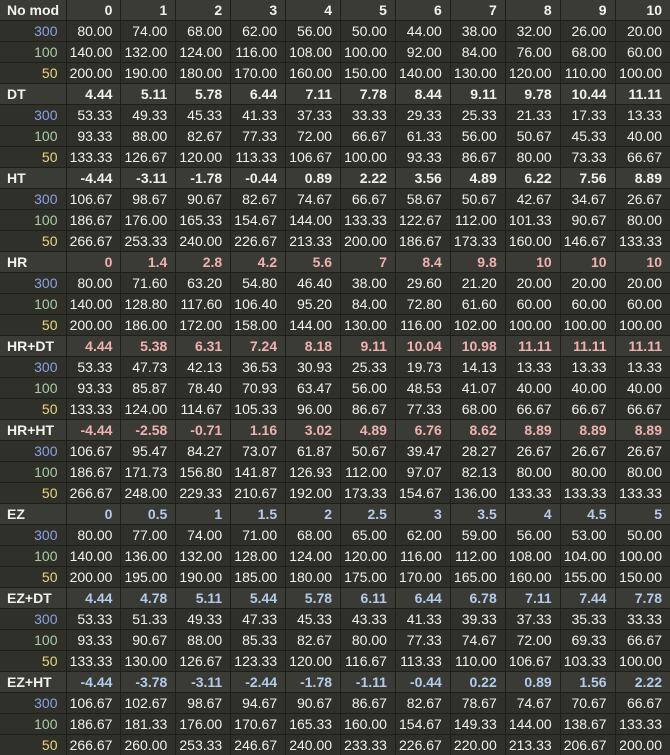  What do you see at coordinates (422, 535) in the screenshot?
I see `value-cell: 62.00` at bounding box center [422, 535].